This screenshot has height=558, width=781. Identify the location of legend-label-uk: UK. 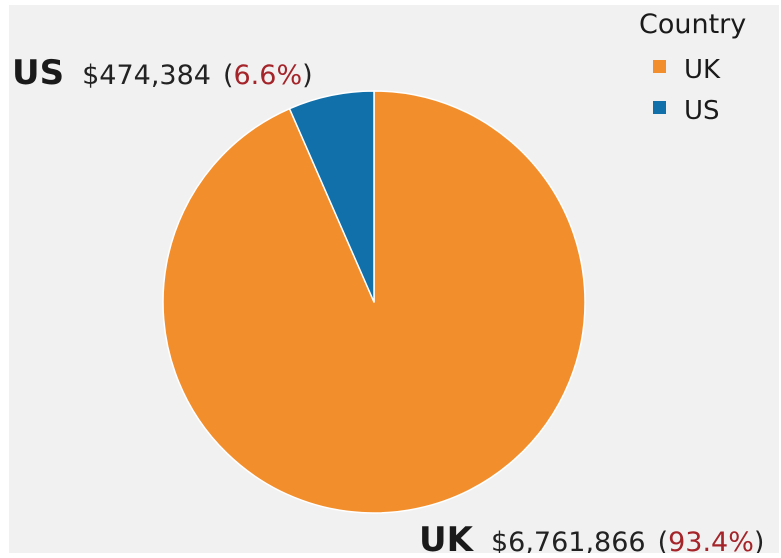
(702, 70).